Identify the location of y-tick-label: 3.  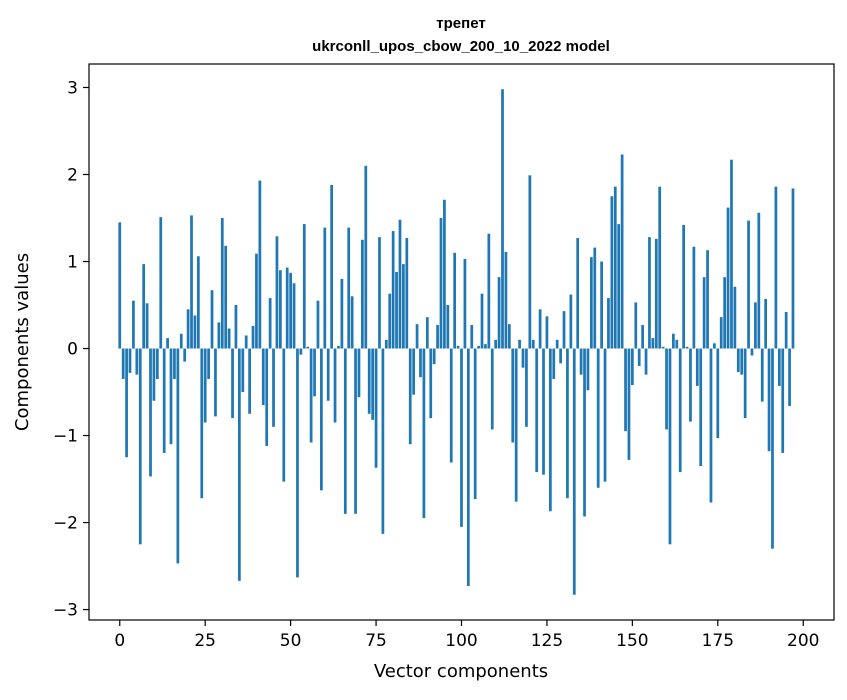
(72, 88).